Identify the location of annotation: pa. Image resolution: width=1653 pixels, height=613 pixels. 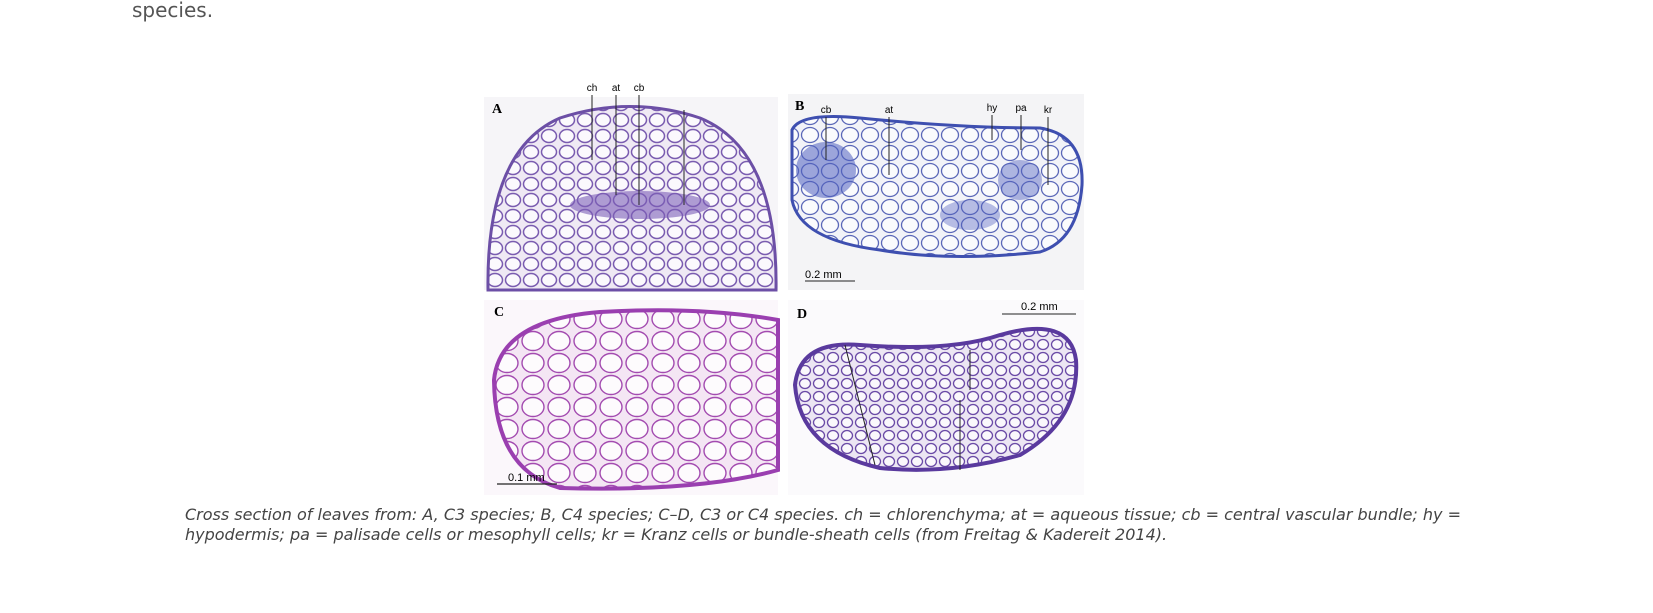
(1021, 108).